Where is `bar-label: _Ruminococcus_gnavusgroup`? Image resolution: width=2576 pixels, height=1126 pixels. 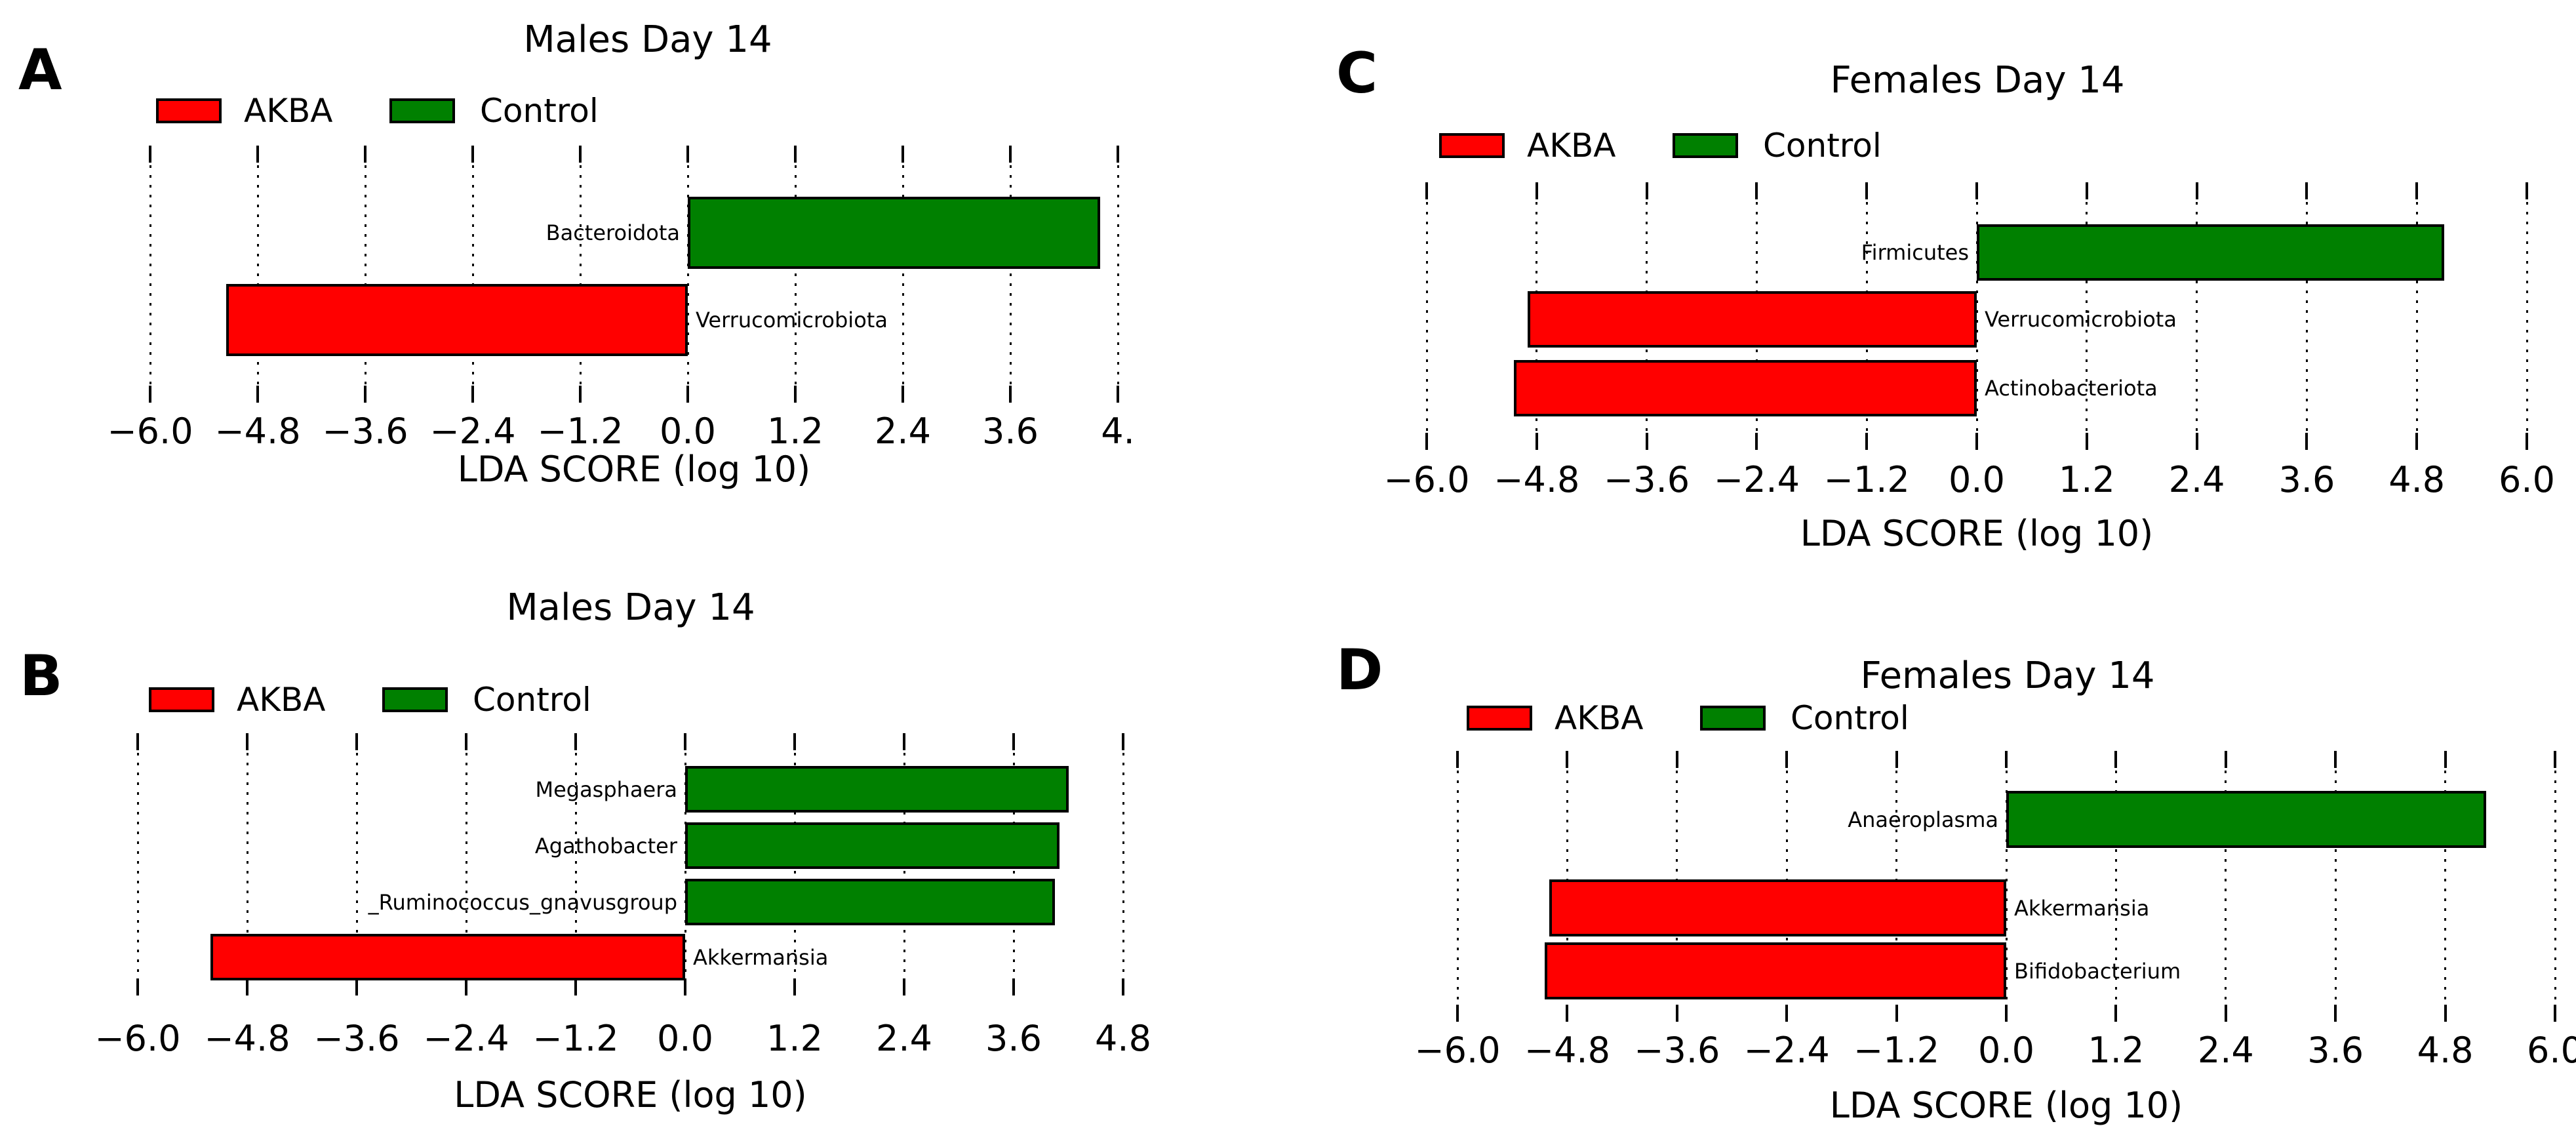
bar-label: _Ruminococcus_gnavusgroup is located at coordinates (522, 902).